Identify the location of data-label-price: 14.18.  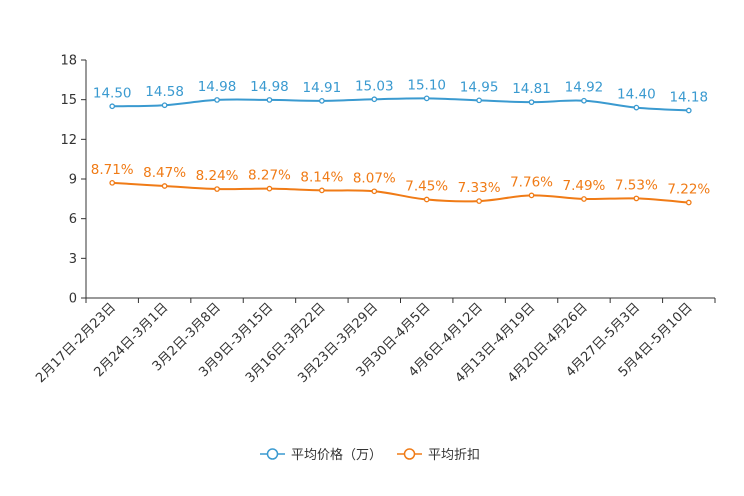
(688, 98).